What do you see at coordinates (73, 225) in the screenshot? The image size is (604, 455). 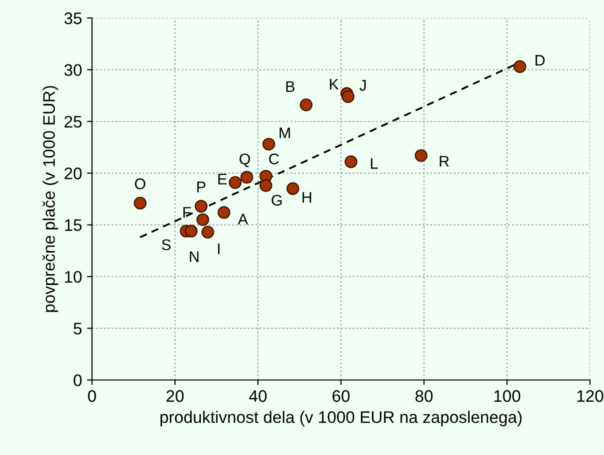 I see `y-tick-label: 15` at bounding box center [73, 225].